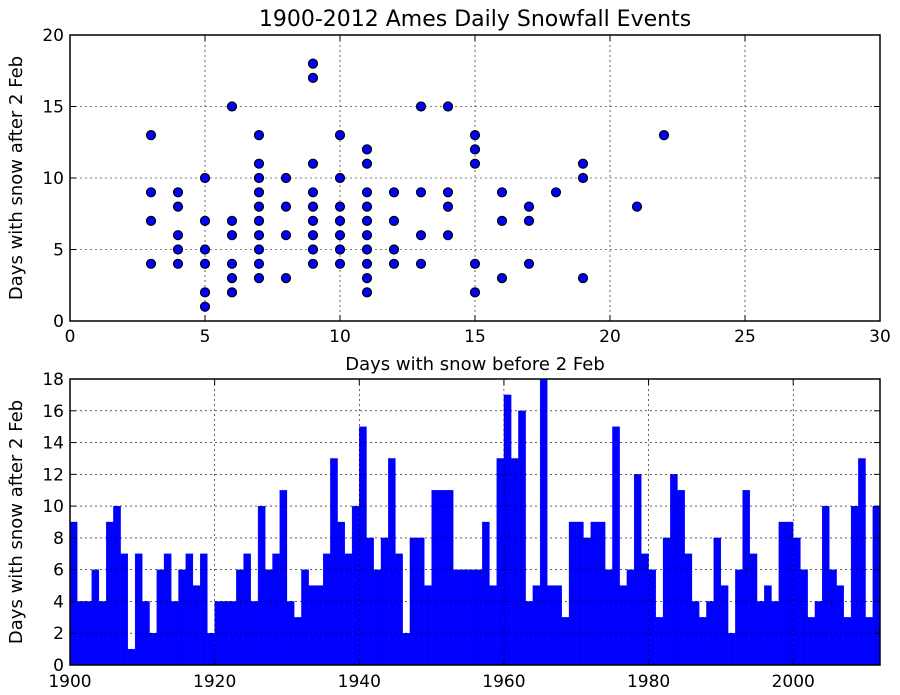 The width and height of the screenshot is (900, 695). Describe the element at coordinates (58, 322) in the screenshot. I see `scatter-y-tick-label: 0` at that location.